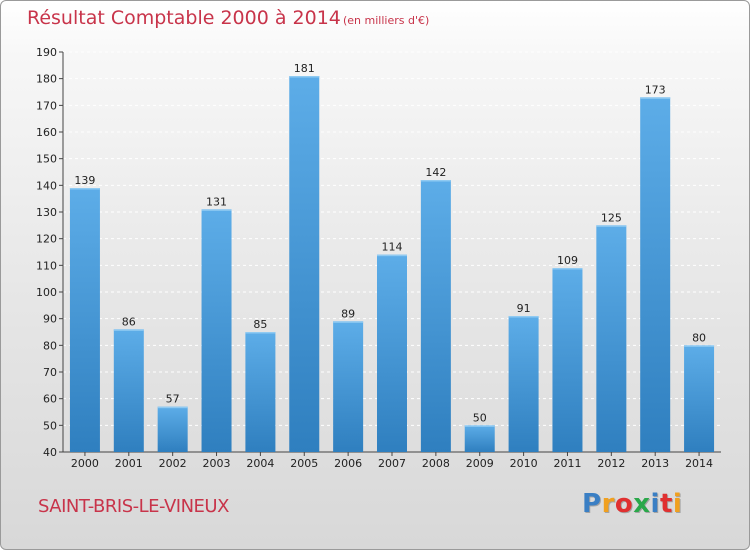 The image size is (750, 550). Describe the element at coordinates (435, 172) in the screenshot. I see `data-label: 142` at that location.